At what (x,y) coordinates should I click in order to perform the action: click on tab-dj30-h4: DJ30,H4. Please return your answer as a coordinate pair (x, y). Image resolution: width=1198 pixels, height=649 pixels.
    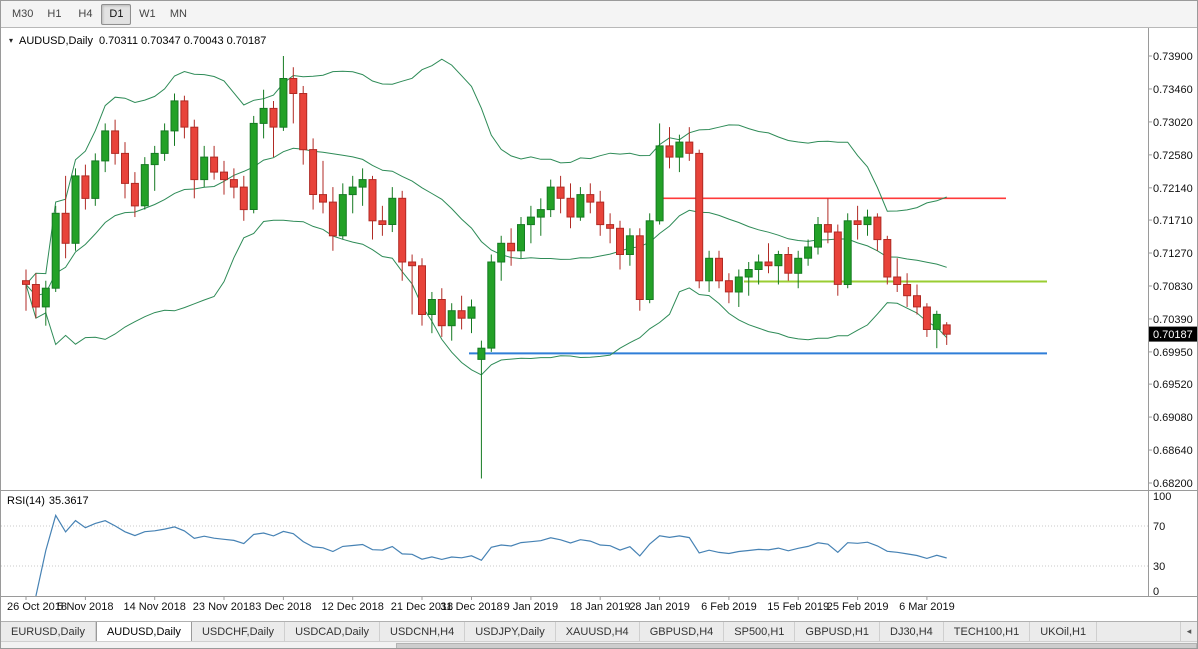
    Looking at the image, I should click on (912, 631).